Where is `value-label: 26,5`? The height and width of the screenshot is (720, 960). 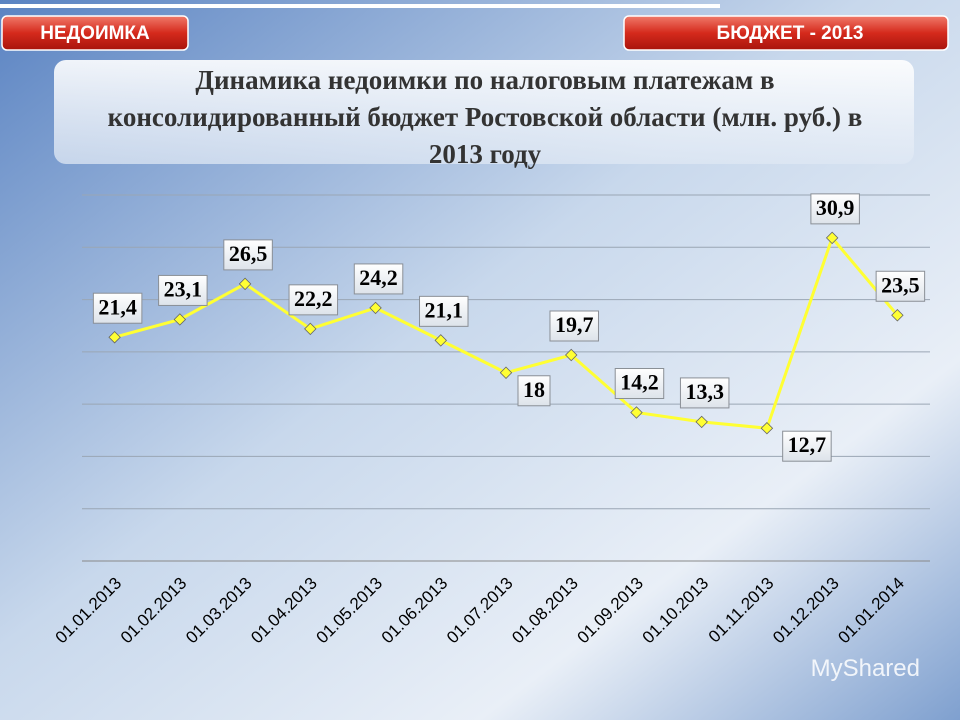 value-label: 26,5 is located at coordinates (248, 253).